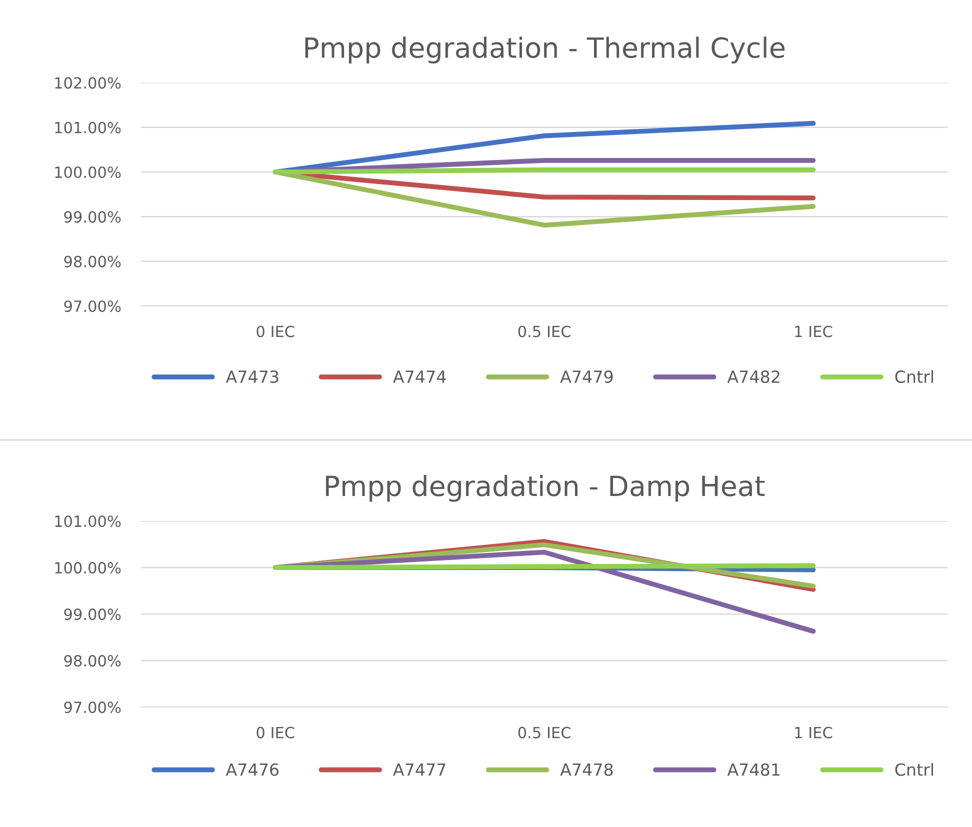 The height and width of the screenshot is (827, 972). What do you see at coordinates (586, 377) in the screenshot?
I see `legend-label: A7479` at bounding box center [586, 377].